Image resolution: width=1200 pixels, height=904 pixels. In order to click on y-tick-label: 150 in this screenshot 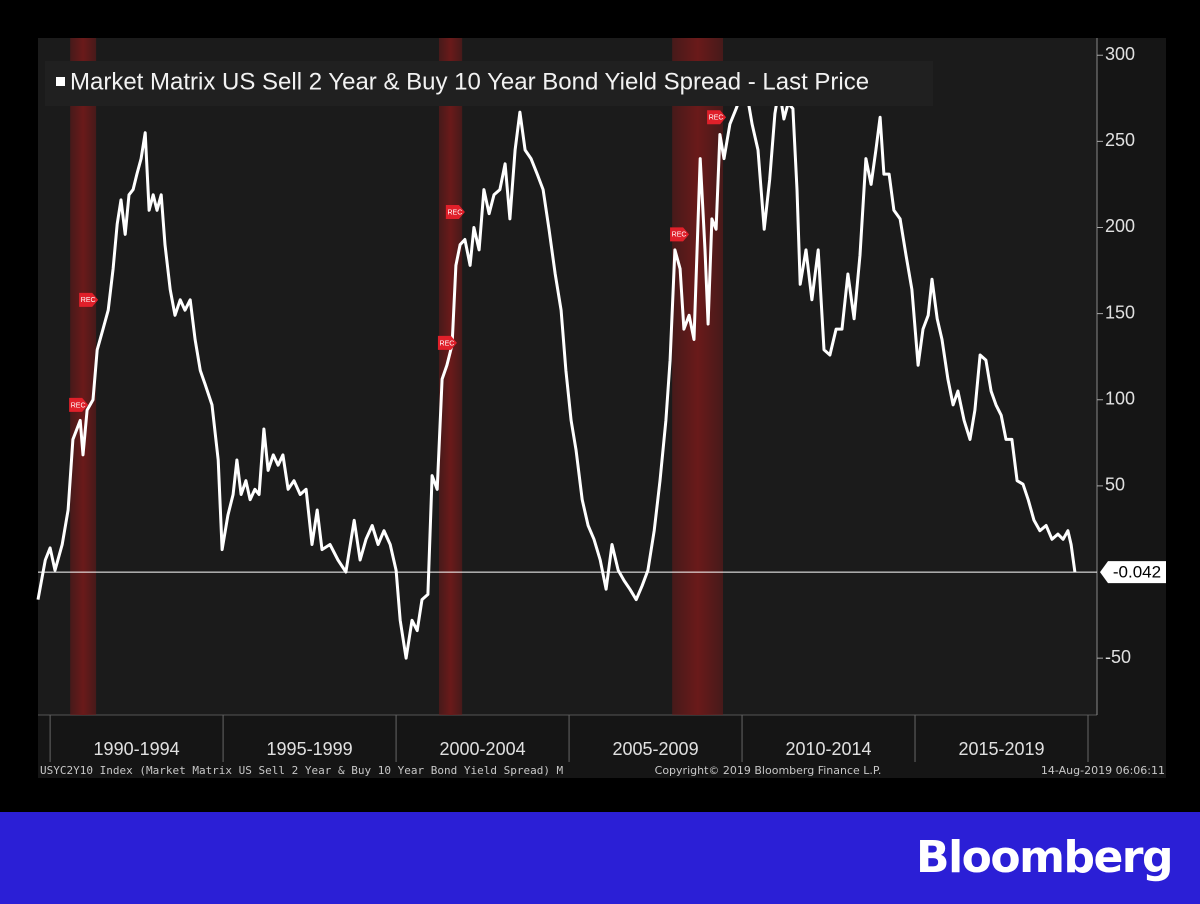, I will do `click(1120, 312)`.